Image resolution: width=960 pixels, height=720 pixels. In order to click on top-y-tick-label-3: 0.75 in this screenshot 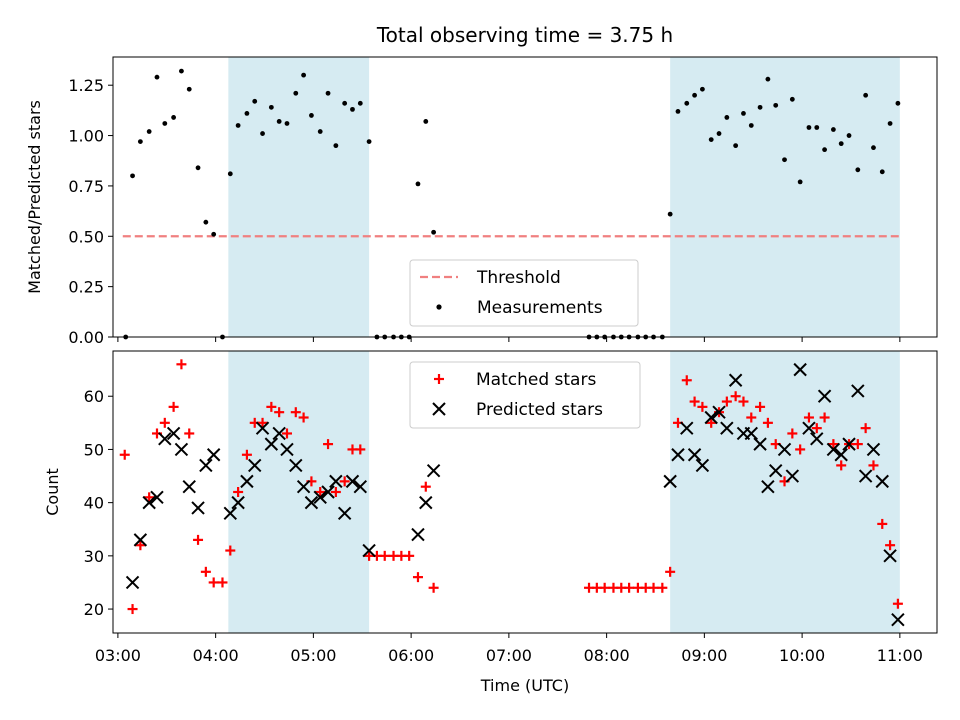, I will do `click(86, 186)`.